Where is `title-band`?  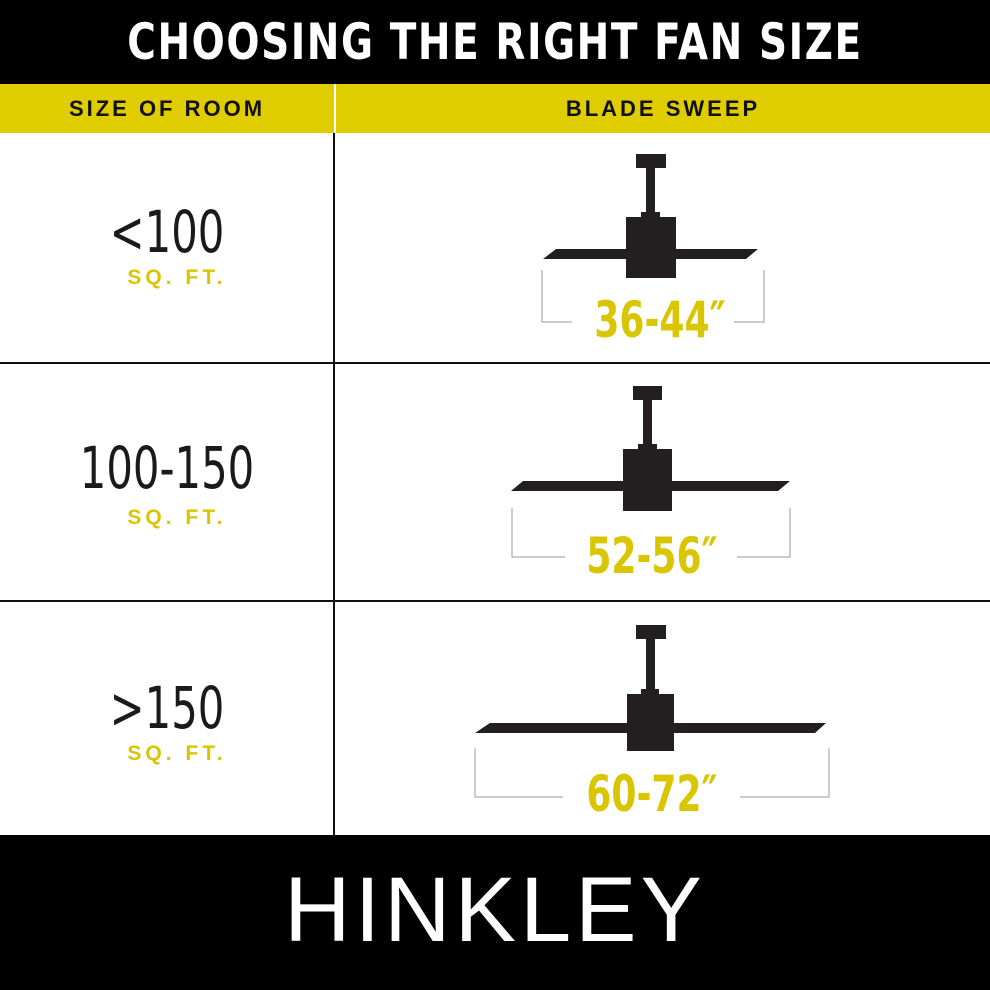
title-band is located at coordinates (495, 42).